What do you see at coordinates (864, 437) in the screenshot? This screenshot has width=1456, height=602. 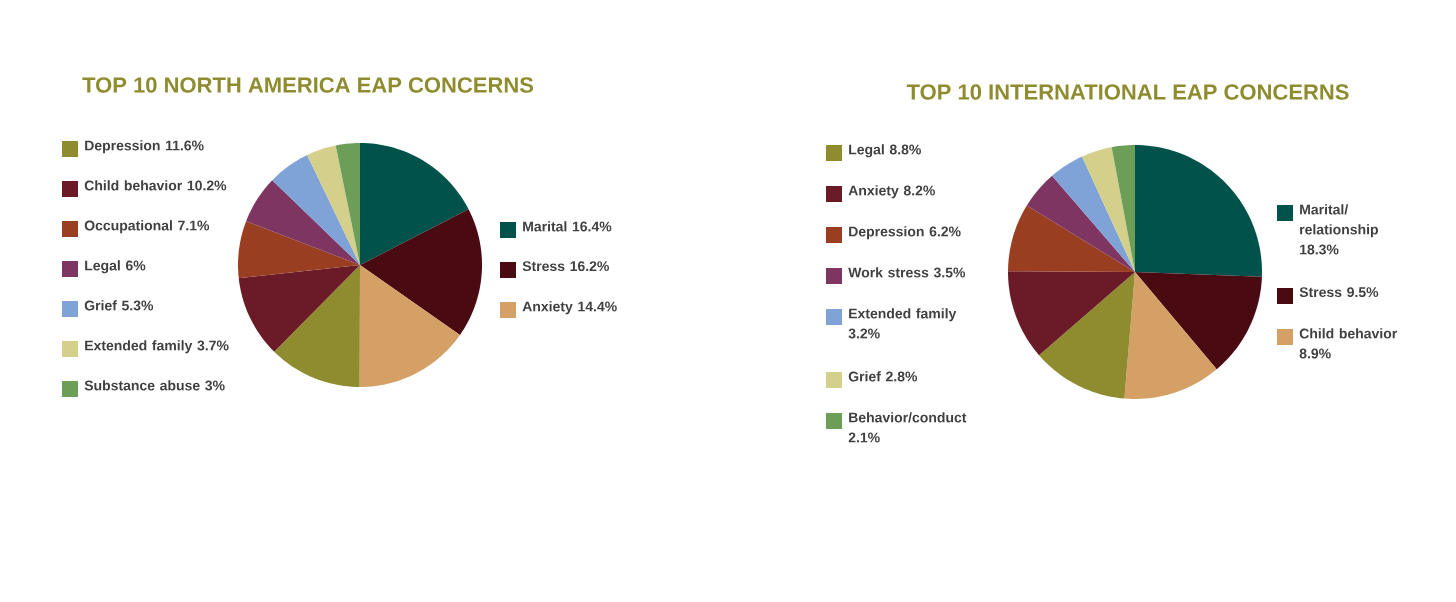 I see `data-label: 2.1%` at bounding box center [864, 437].